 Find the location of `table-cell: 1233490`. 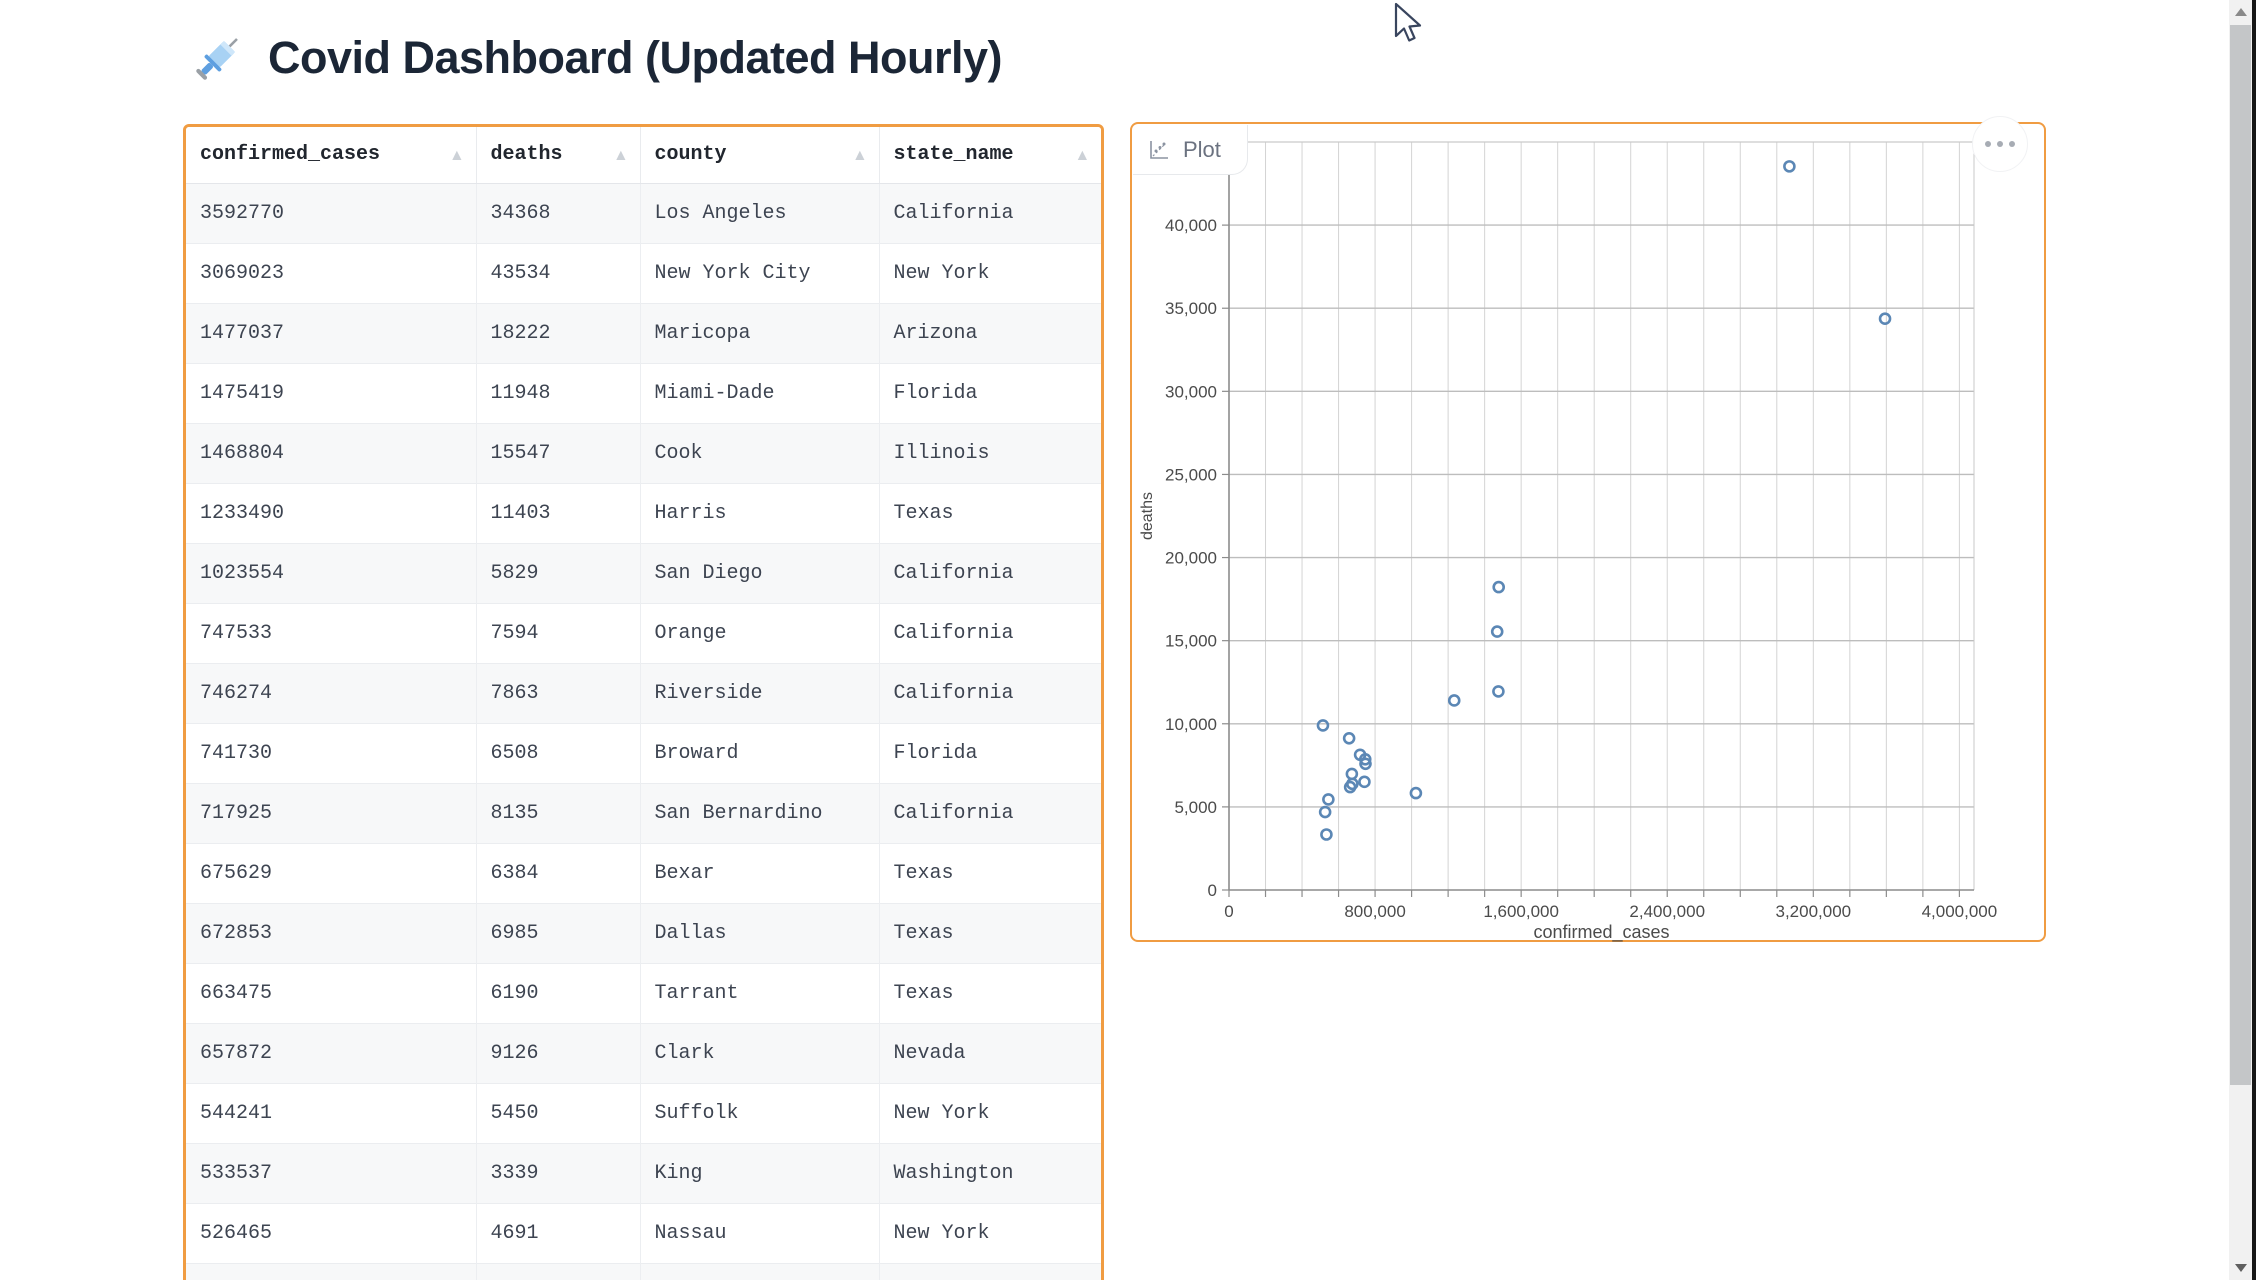

table-cell: 1233490 is located at coordinates (331, 512).